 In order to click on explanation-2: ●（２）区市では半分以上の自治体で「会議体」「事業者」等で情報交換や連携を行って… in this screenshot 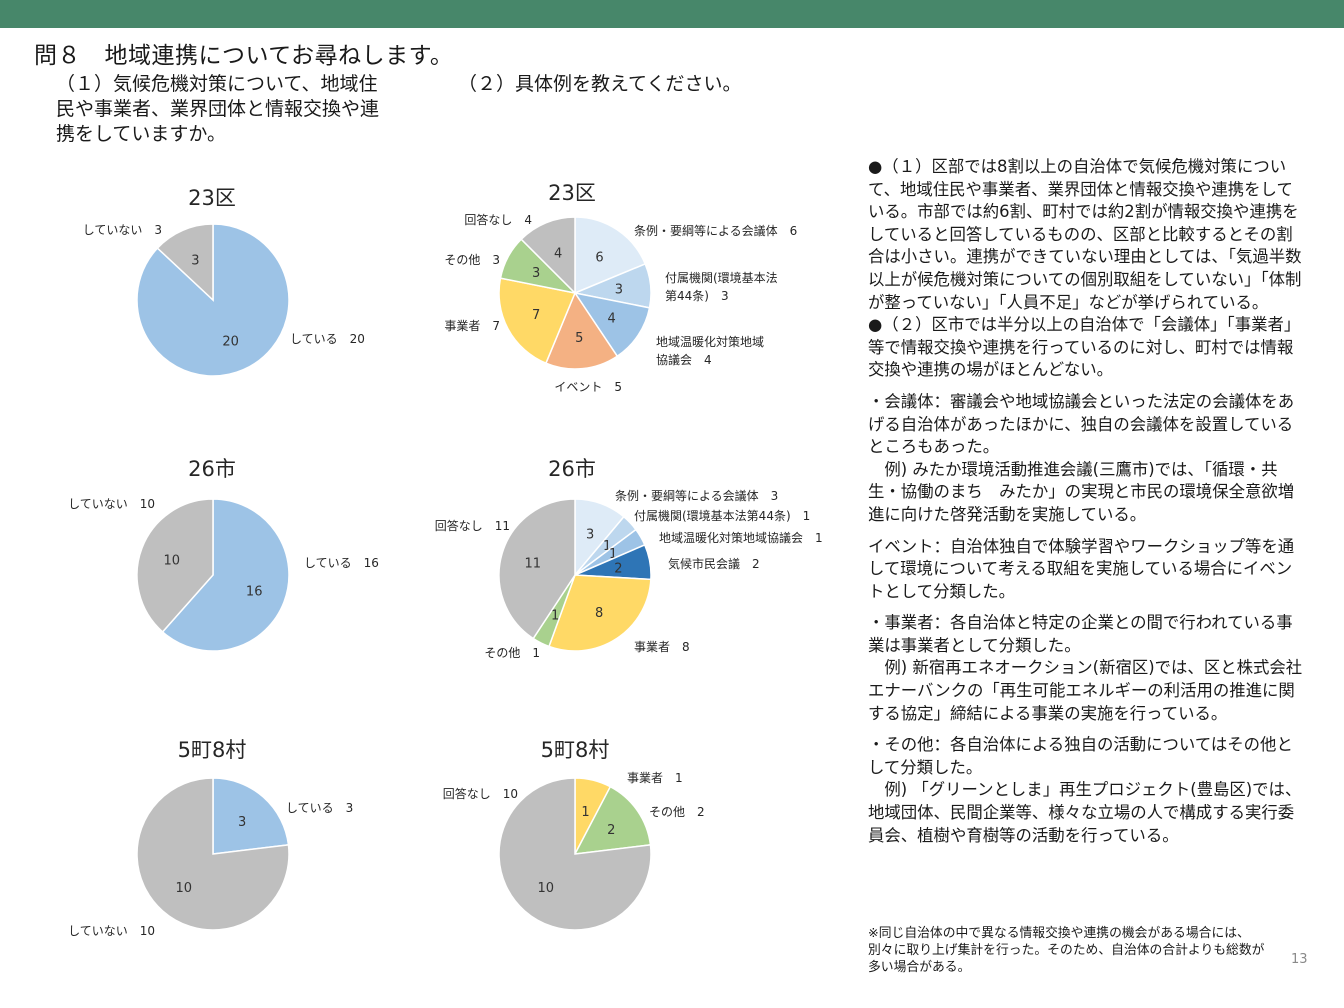, I will do `click(1084, 347)`.